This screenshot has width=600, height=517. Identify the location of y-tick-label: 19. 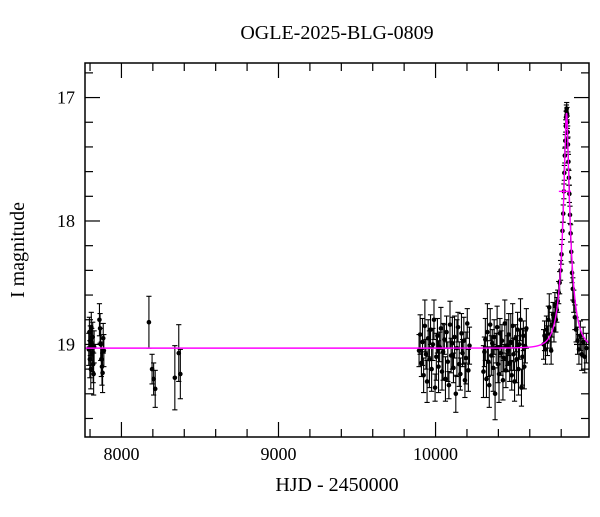
(66, 344).